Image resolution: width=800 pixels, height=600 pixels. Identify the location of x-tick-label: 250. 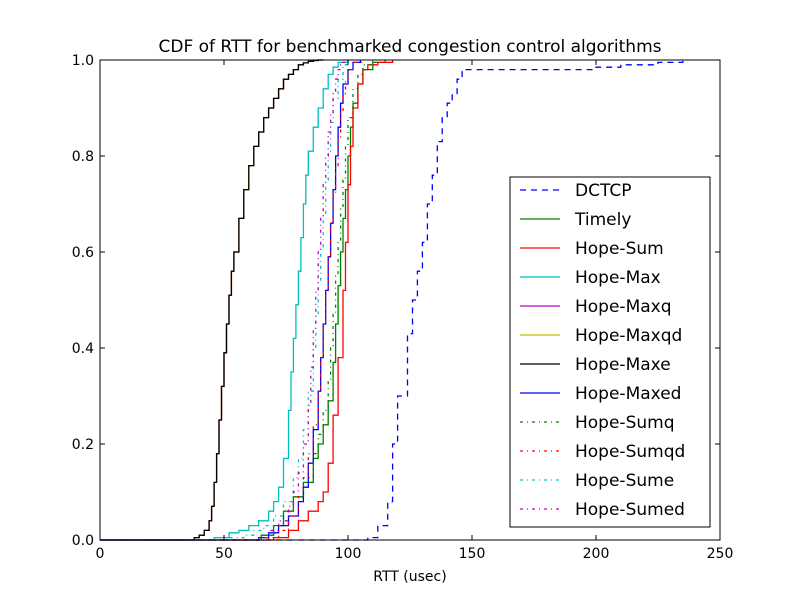
(720, 554).